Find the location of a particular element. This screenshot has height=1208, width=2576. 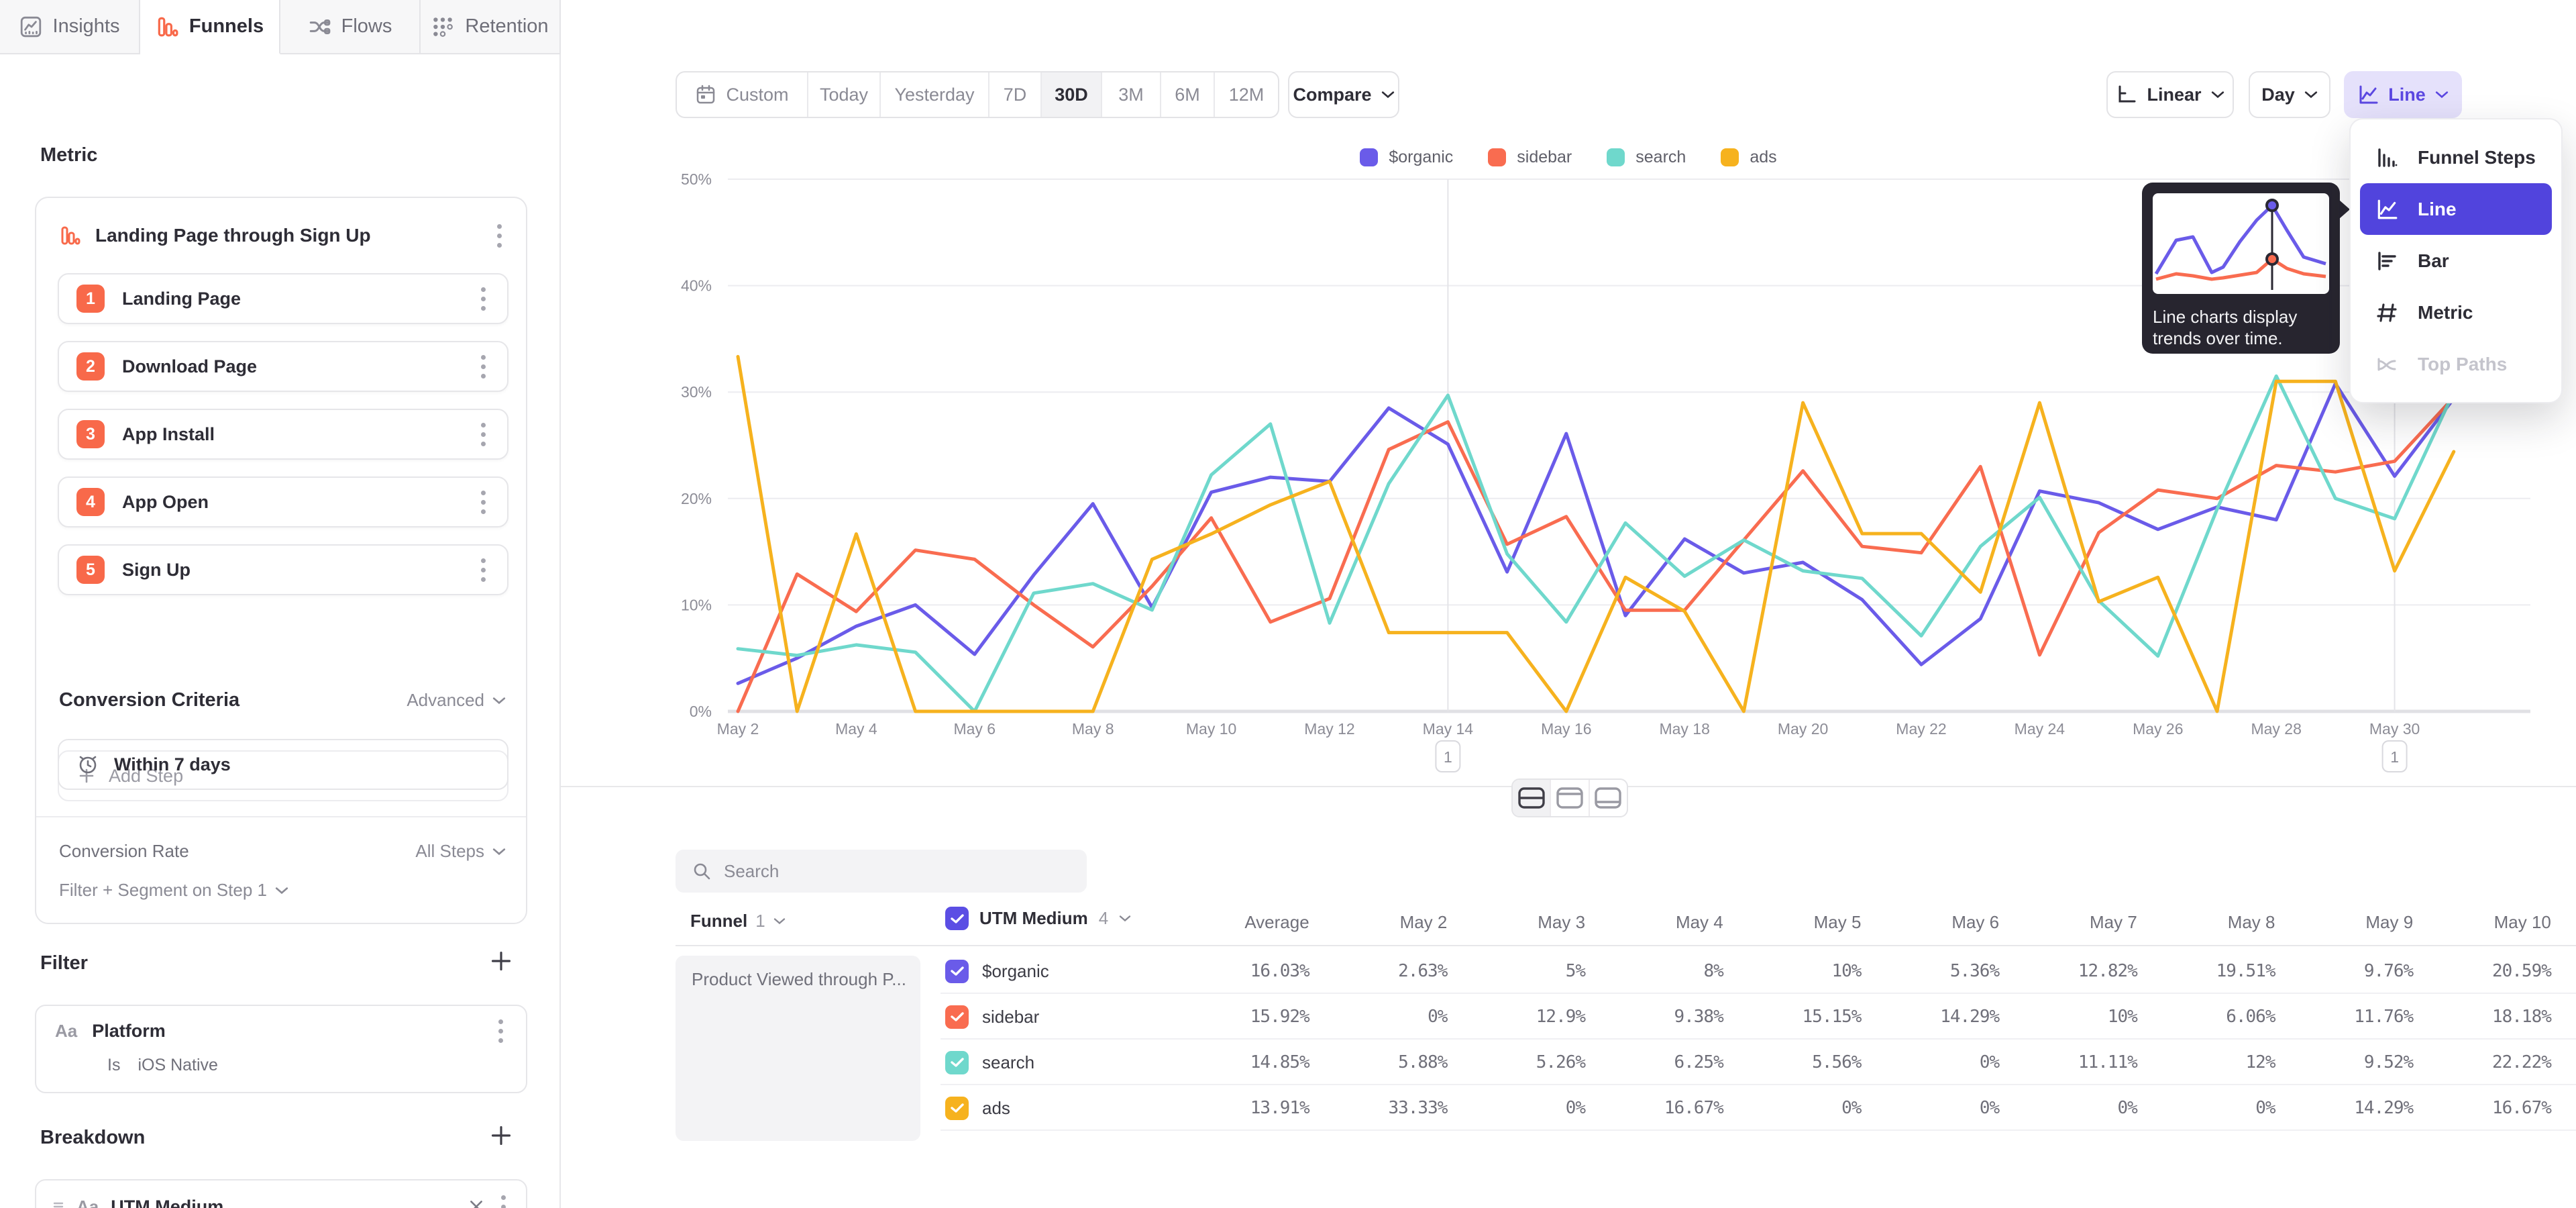

table-value-cell: 14.29% is located at coordinates (1970, 1017).